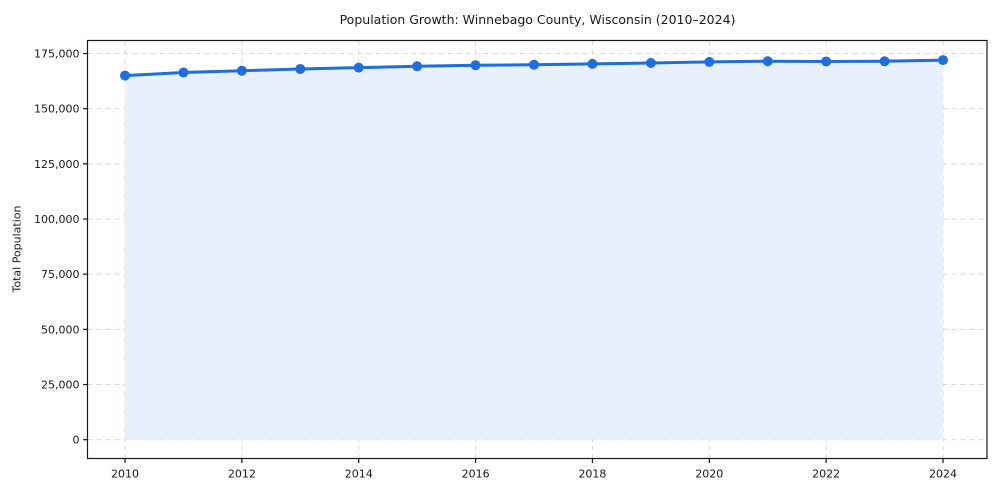 This screenshot has width=1000, height=500. Describe the element at coordinates (60, 274) in the screenshot. I see `y-tick-label: 75,000` at that location.